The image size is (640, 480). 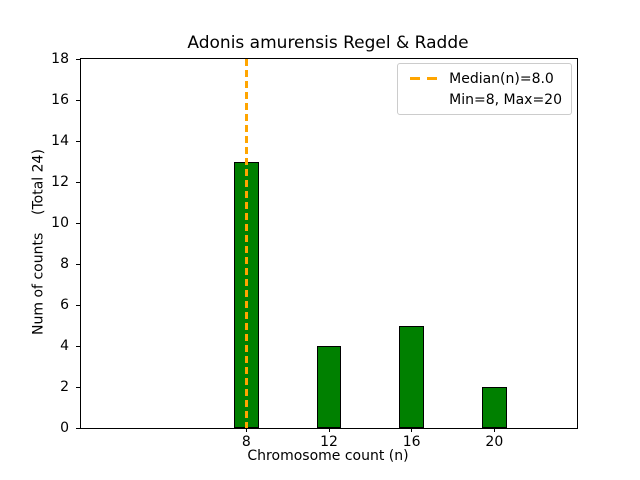 I want to click on dashed-line-icon, so click(x=424, y=78).